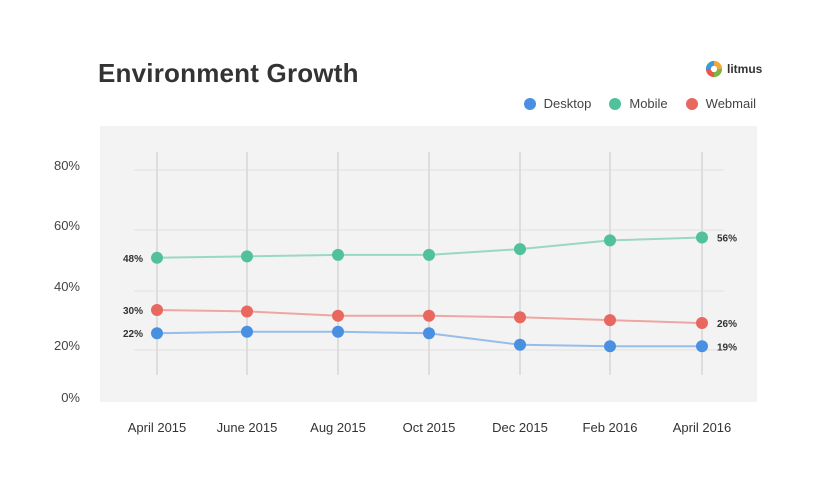  I want to click on y-tick-label: 20%, so click(67, 345).